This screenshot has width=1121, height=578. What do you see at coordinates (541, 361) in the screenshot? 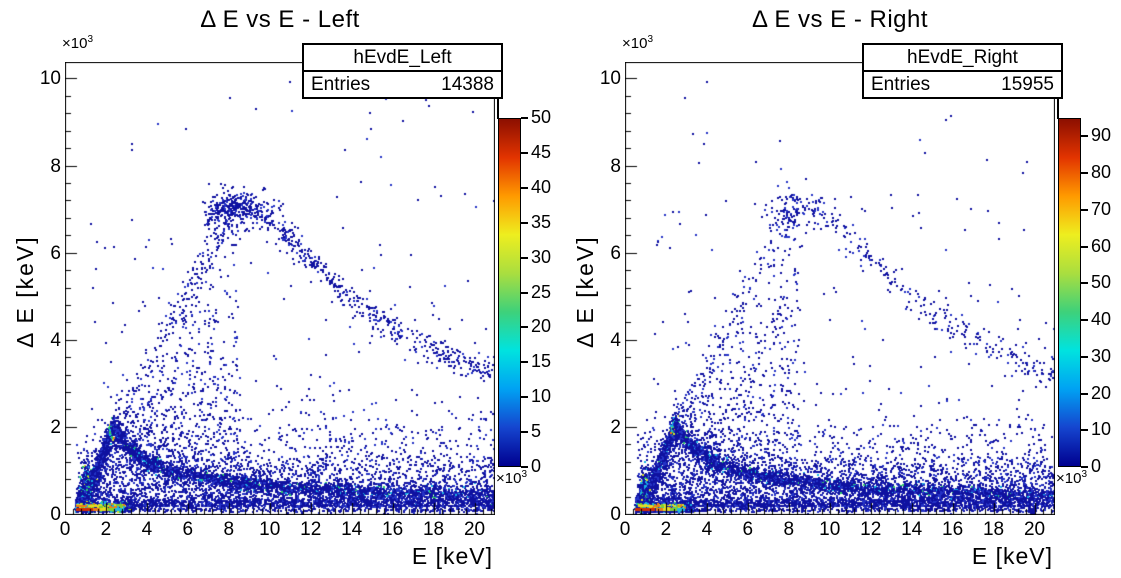
I see `colorbar-tick-label: 15` at bounding box center [541, 361].